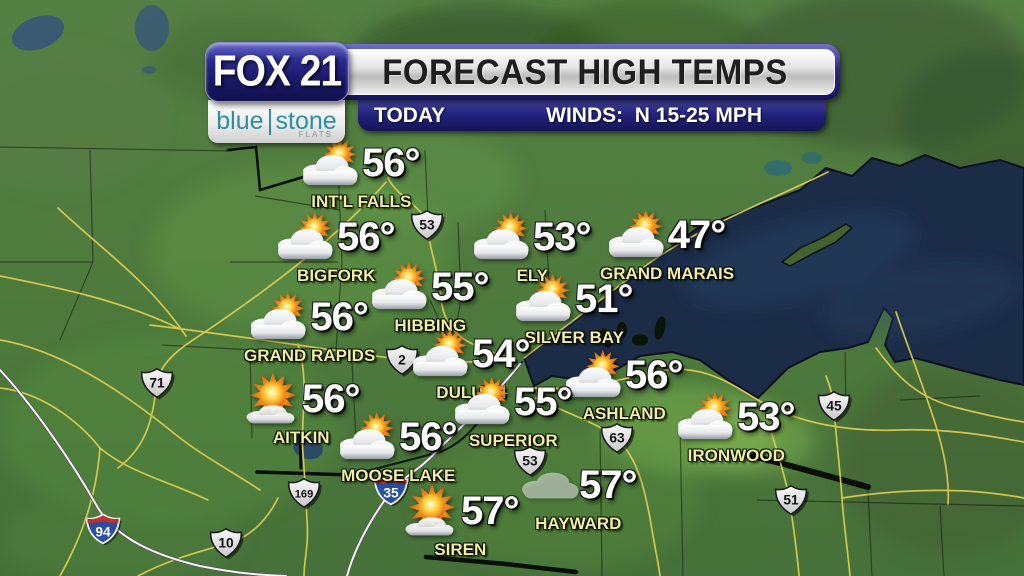 Image resolution: width=1024 pixels, height=576 pixels. I want to click on us-route-71-shield: 71, so click(157, 383).